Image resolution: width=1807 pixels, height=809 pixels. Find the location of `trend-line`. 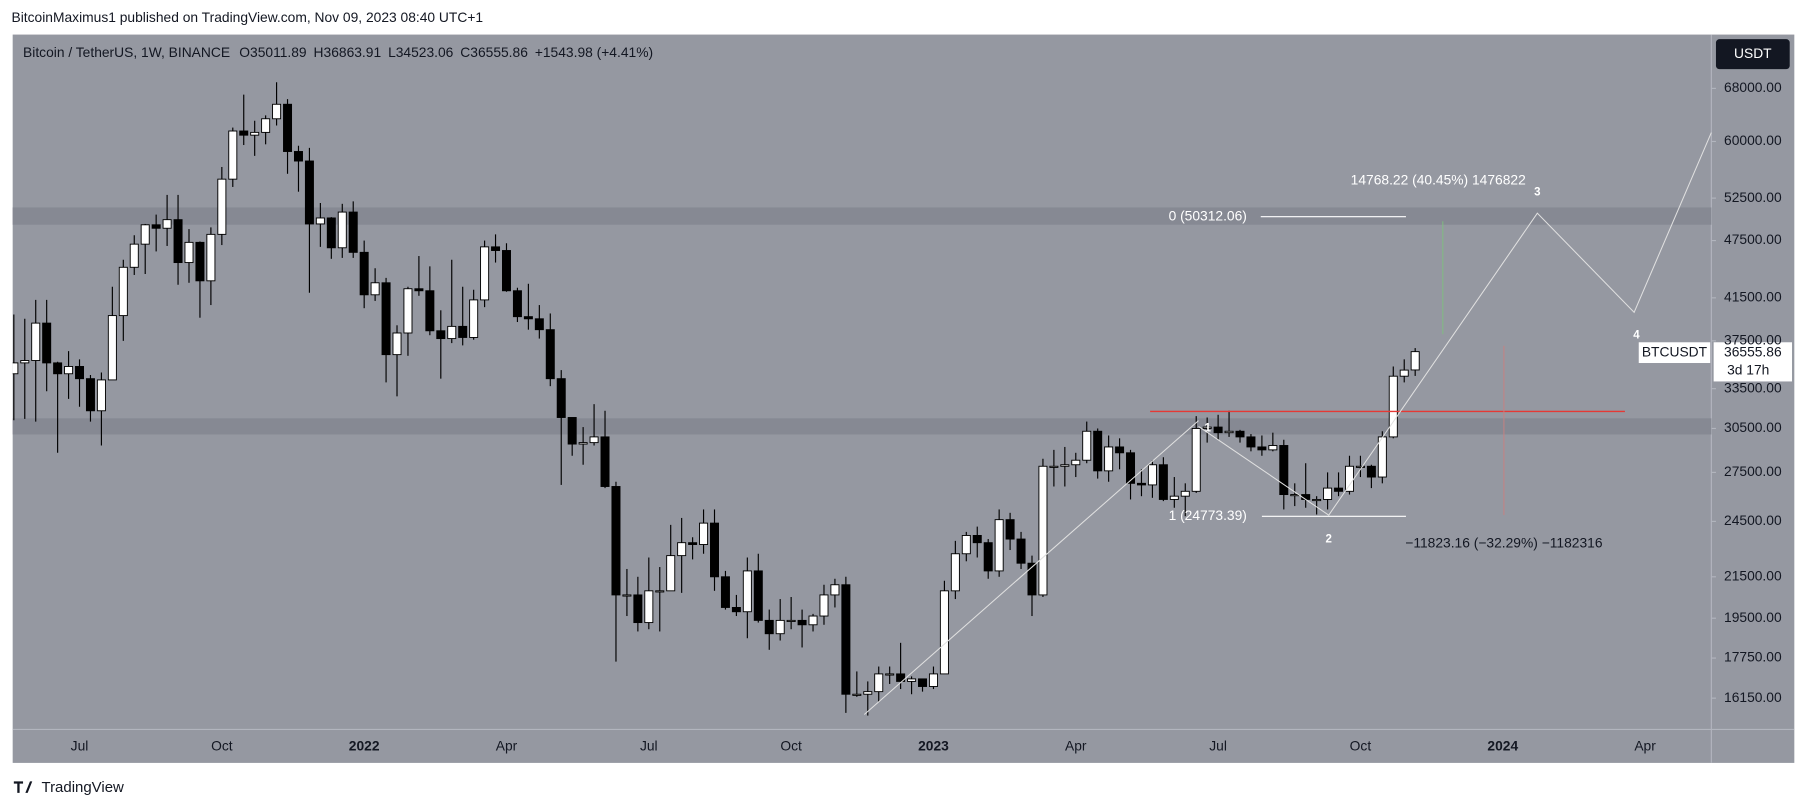

trend-line is located at coordinates (1031, 567).